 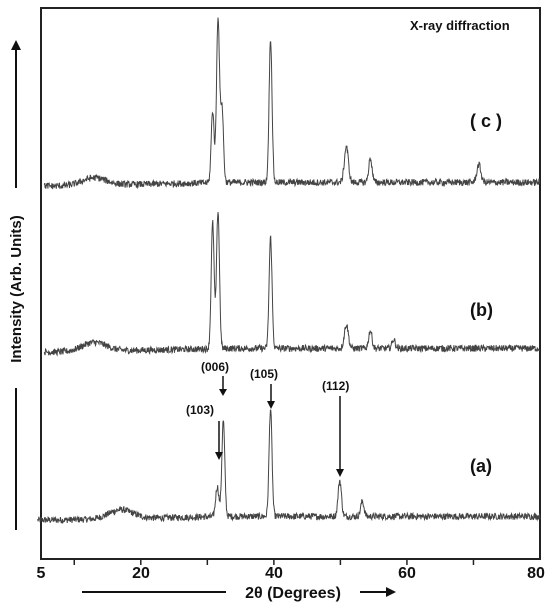 What do you see at coordinates (215, 367) in the screenshot?
I see `annotation-label: (006)` at bounding box center [215, 367].